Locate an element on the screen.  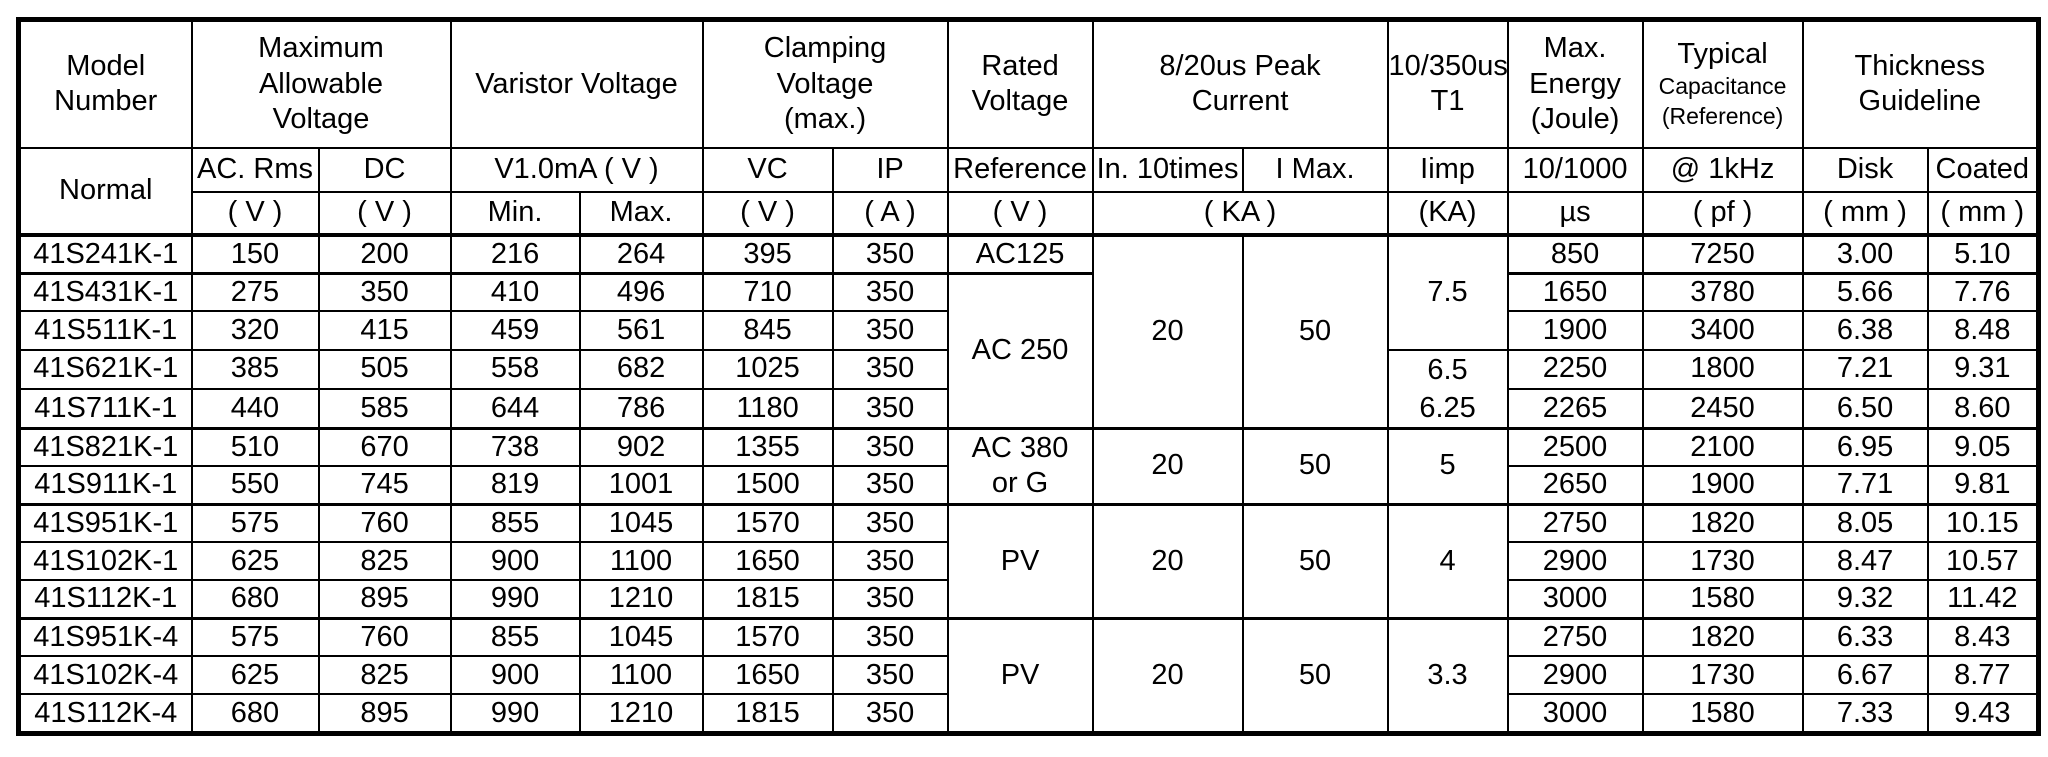
unit-iimp-ka: (KA) is located at coordinates (1447, 213).